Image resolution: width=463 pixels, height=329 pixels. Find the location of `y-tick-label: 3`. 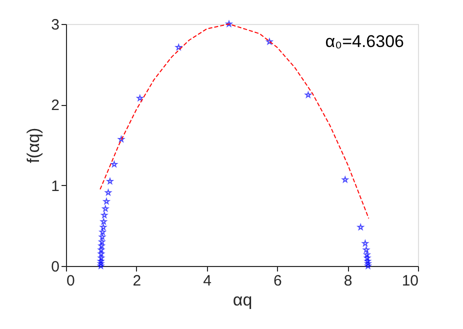

y-tick-label: 3 is located at coordinates (55, 25).